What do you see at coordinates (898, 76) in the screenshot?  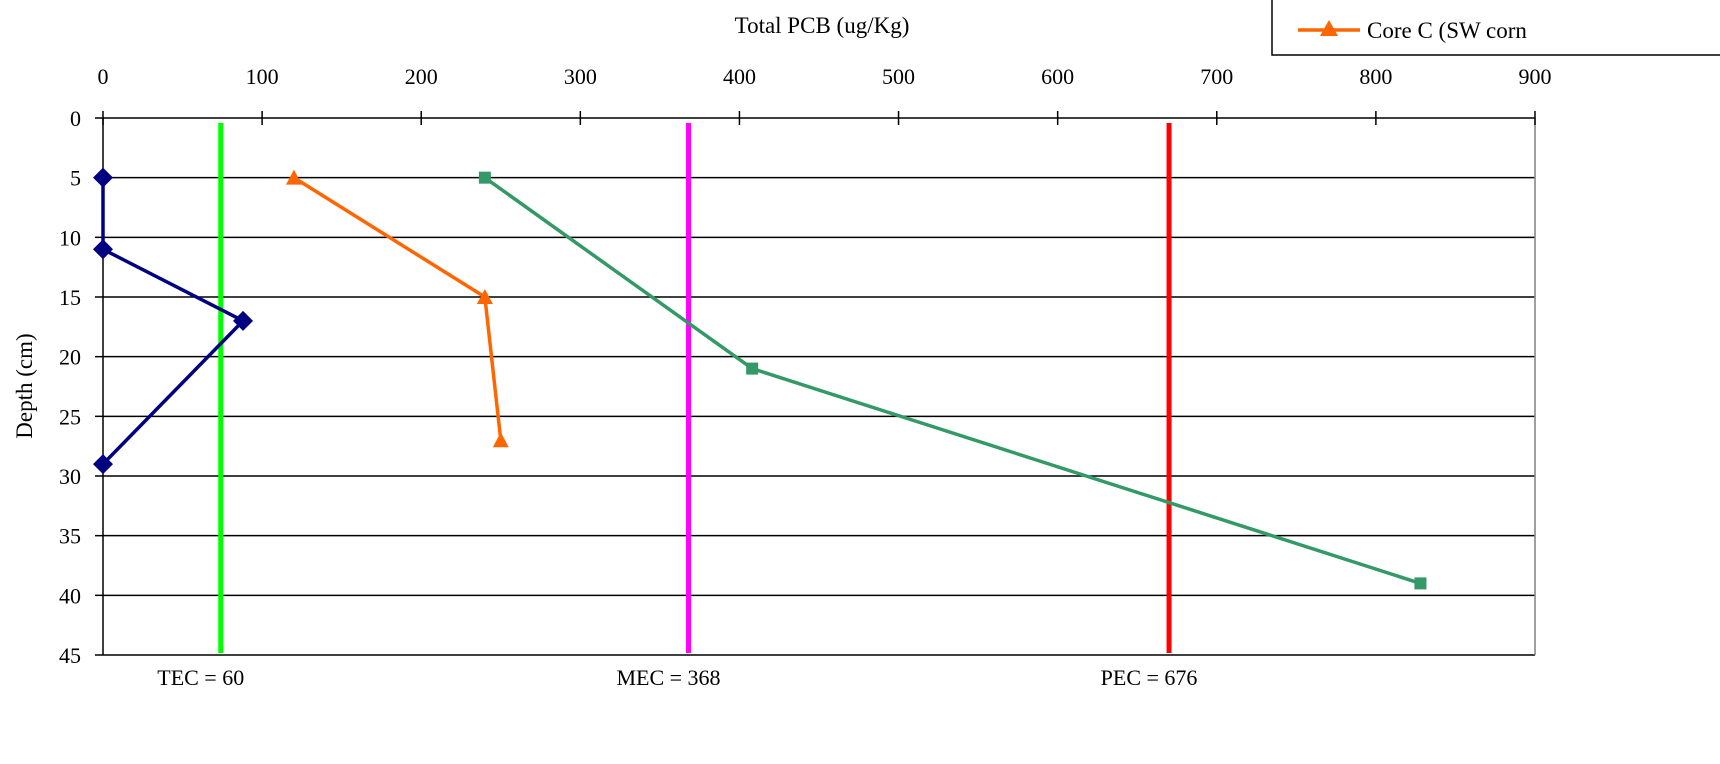 I see `x-tick-label: 500` at bounding box center [898, 76].